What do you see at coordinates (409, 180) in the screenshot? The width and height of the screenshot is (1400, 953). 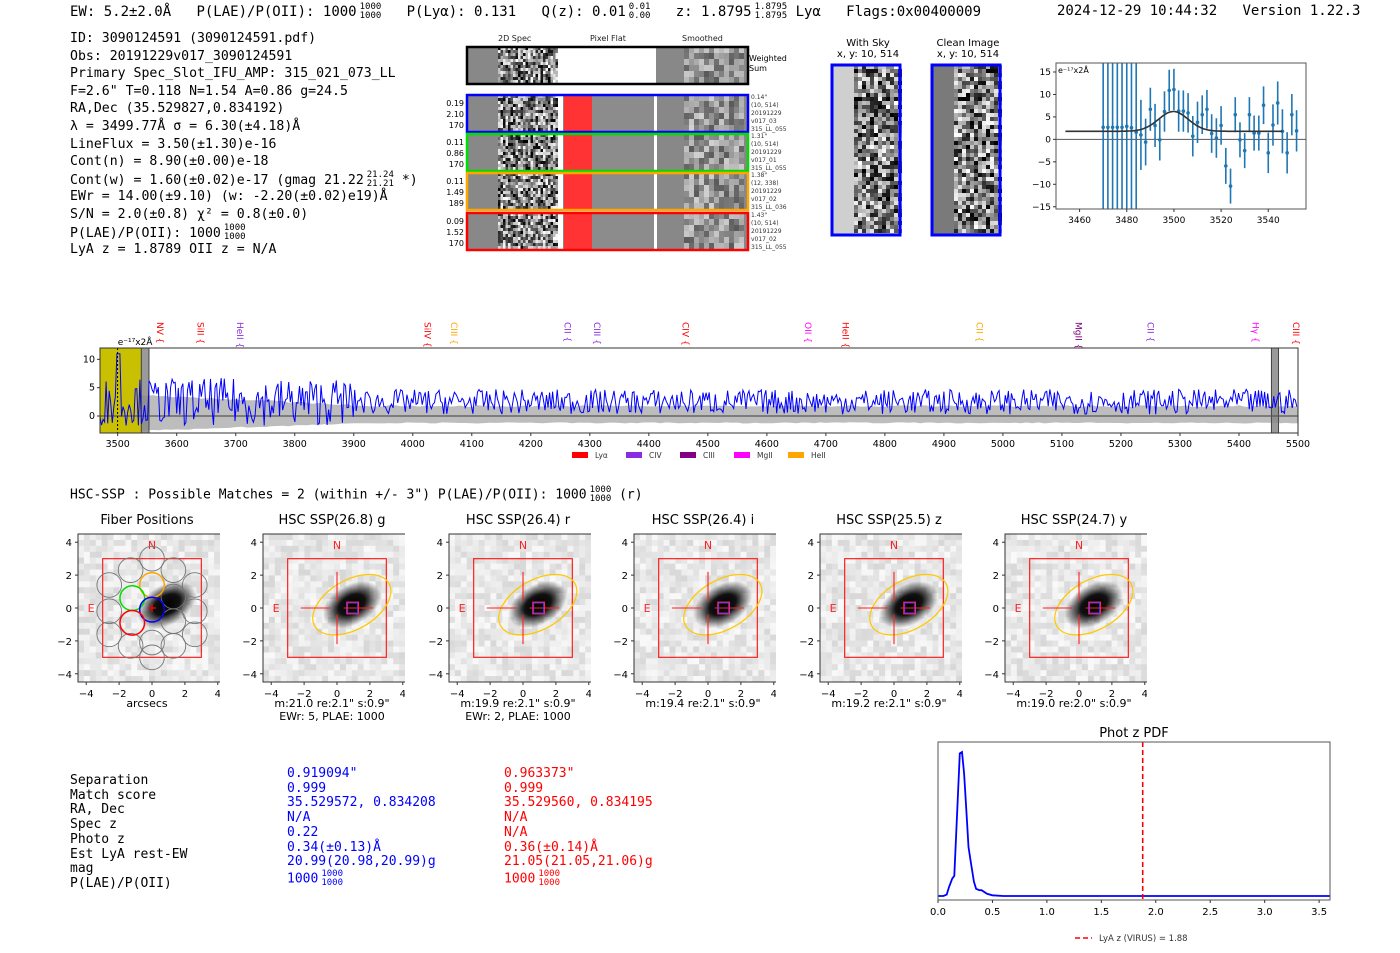 I see `cont-w-tail: *)` at bounding box center [409, 180].